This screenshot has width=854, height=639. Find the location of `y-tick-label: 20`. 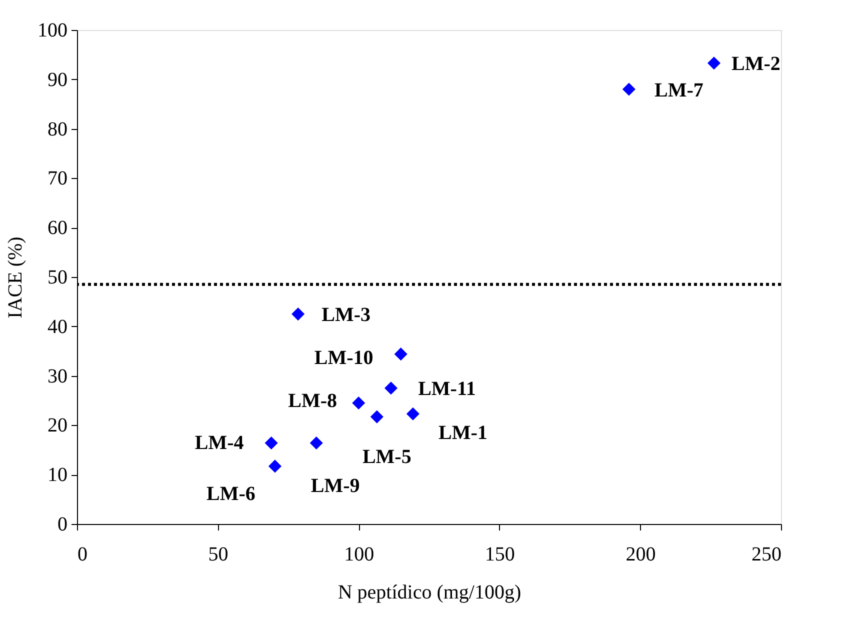

y-tick-label: 20 is located at coordinates (58, 425).